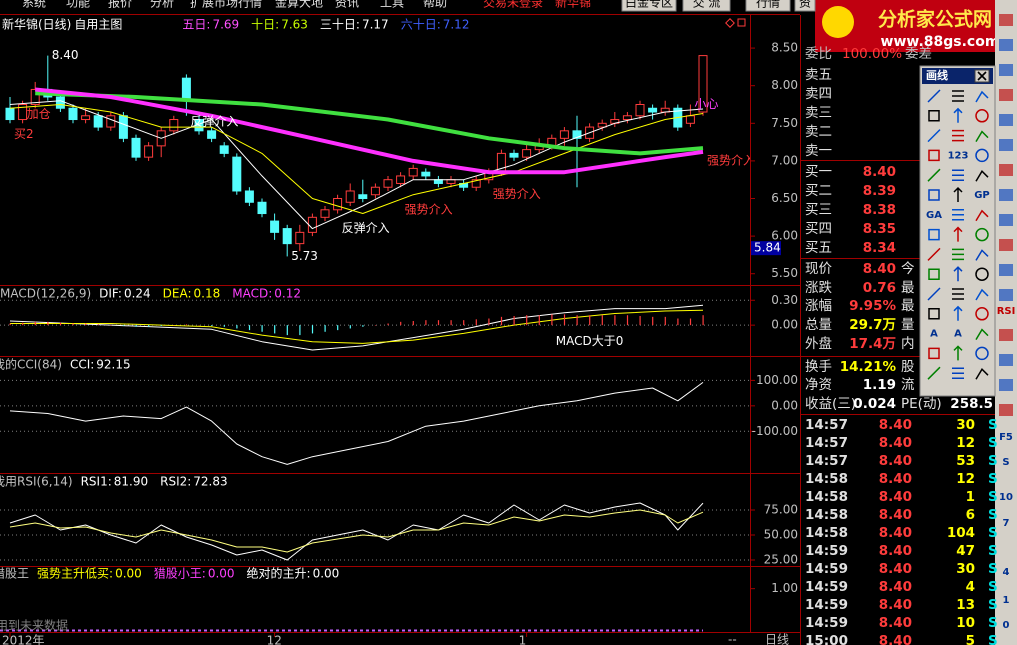 The image size is (1017, 645). What do you see at coordinates (908, 306) in the screenshot?
I see `stat-label: 最` at bounding box center [908, 306].